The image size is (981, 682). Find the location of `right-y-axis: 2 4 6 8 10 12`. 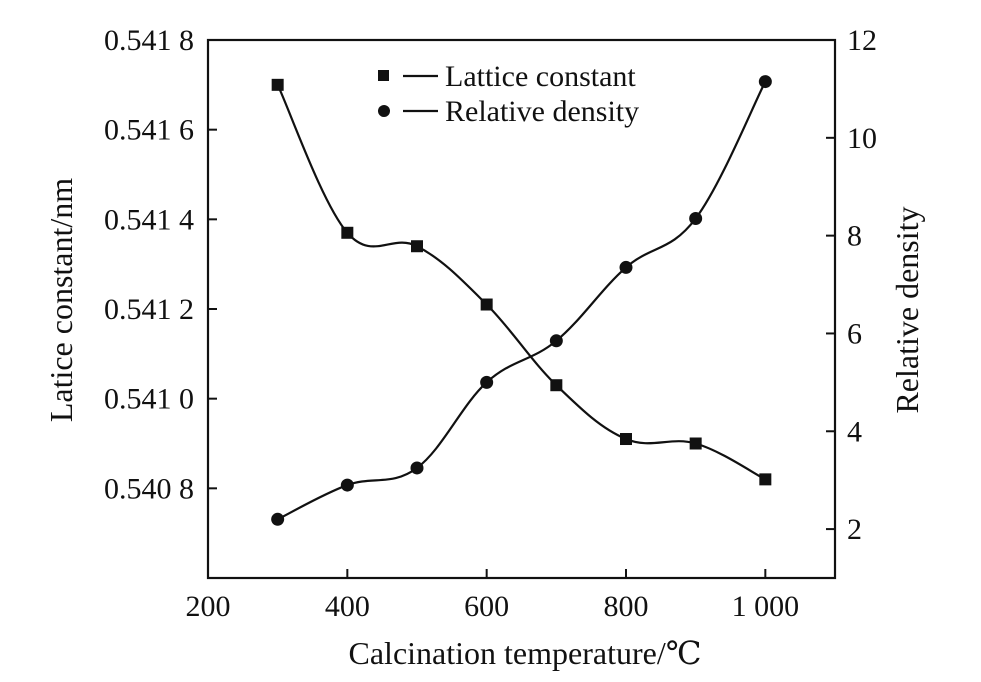

right-y-axis: 2 4 6 8 10 12 is located at coordinates (851, 285).